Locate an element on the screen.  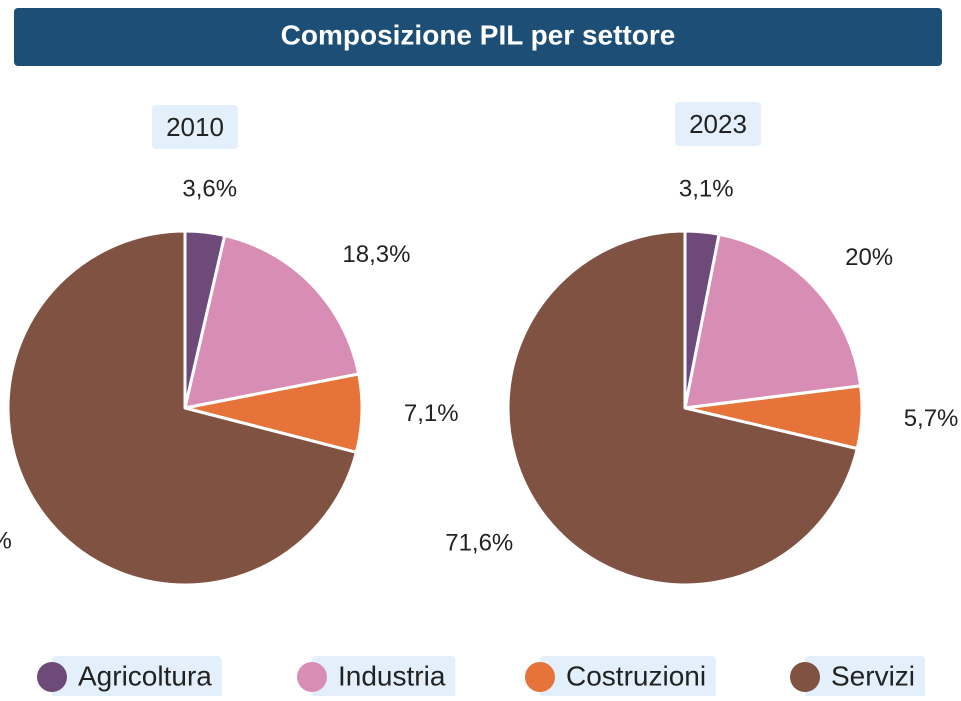
legend-label: Industria is located at coordinates (392, 675).